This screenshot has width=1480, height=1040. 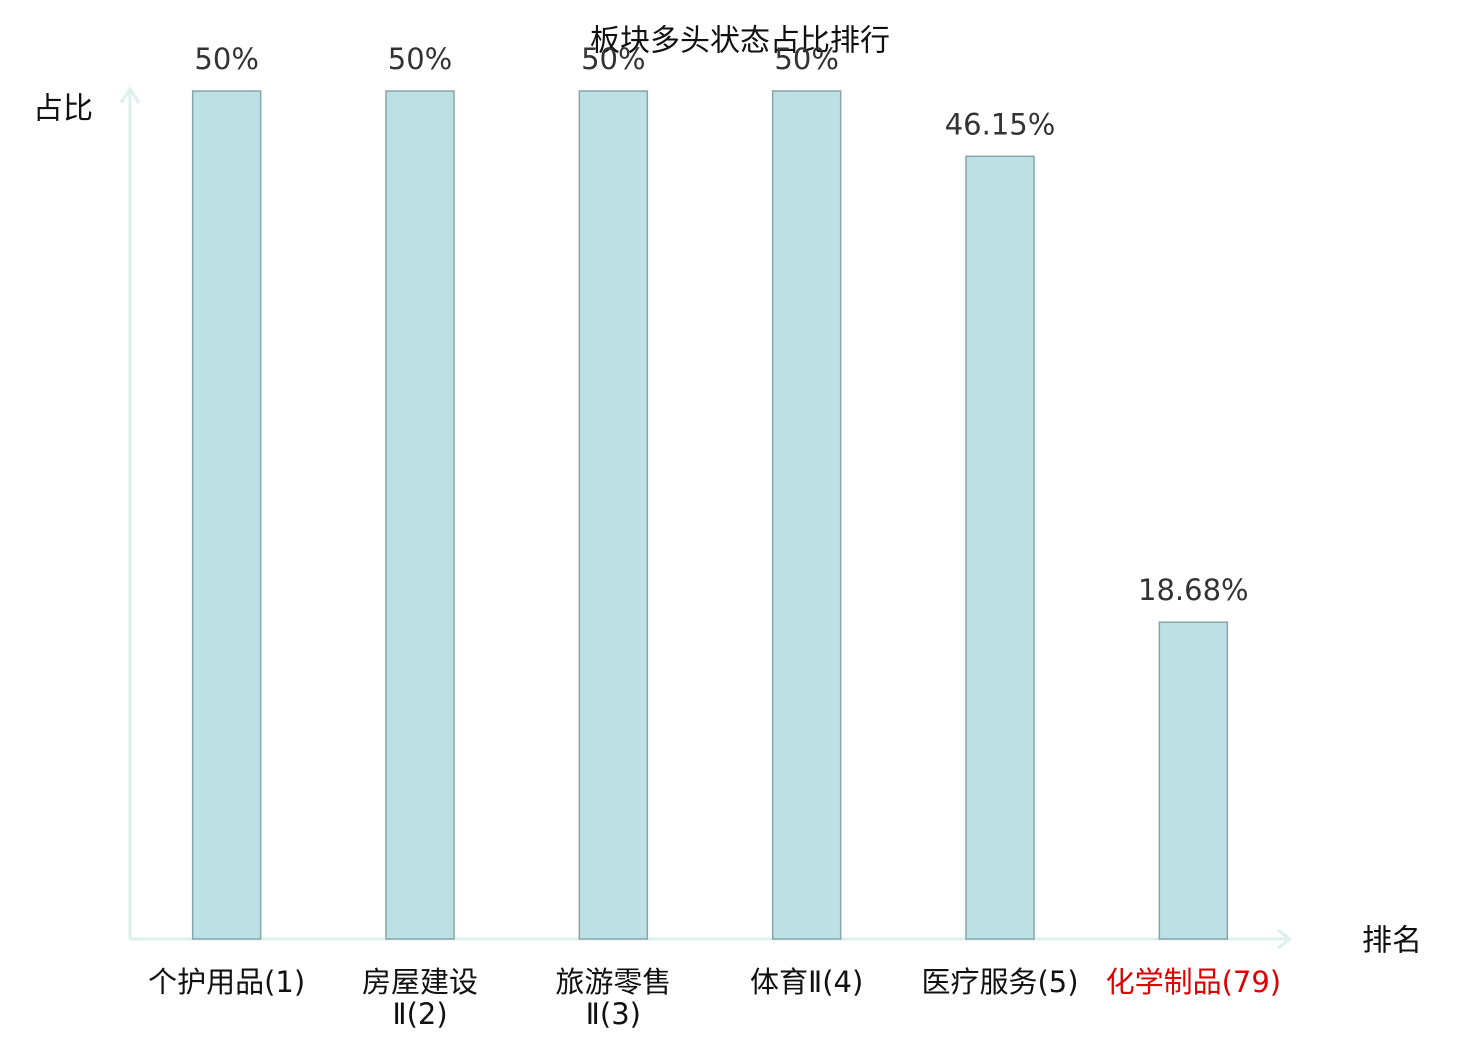 I want to click on value-label: 46.15%, so click(x=1000, y=124).